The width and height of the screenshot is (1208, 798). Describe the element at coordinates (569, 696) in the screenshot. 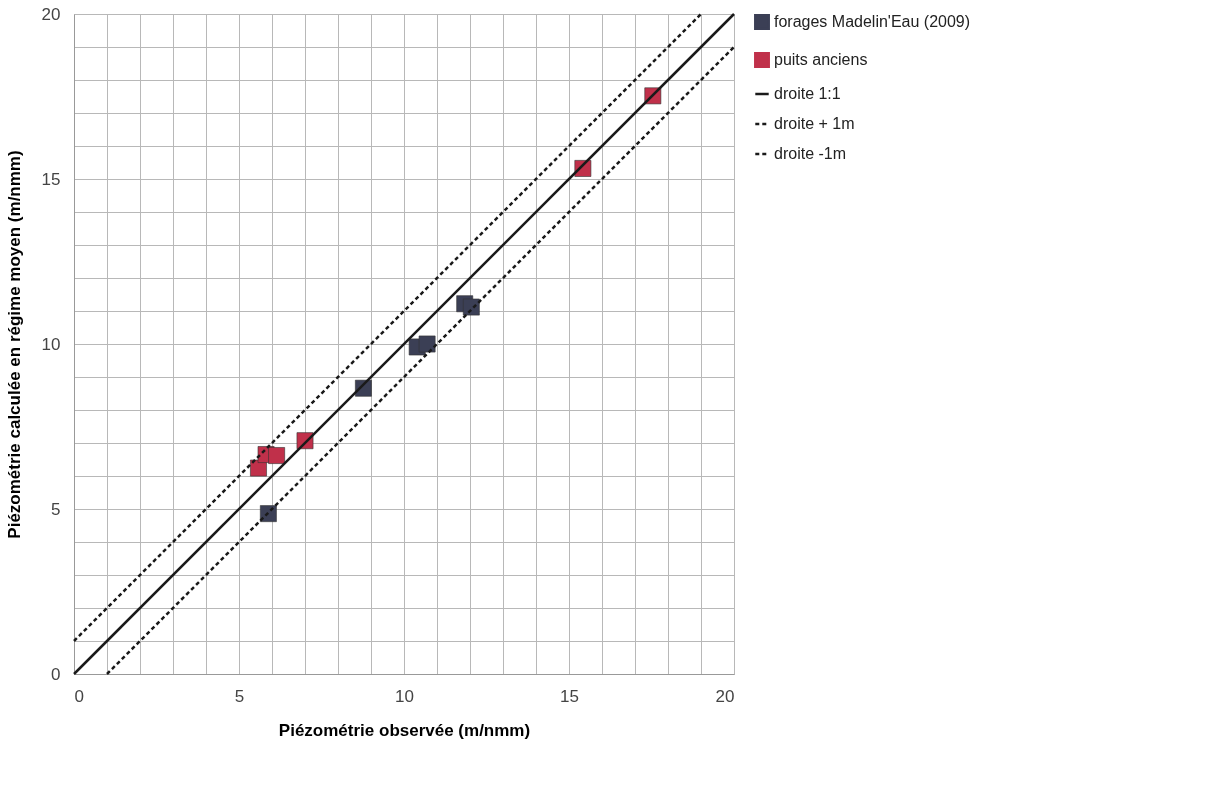

I see `x-tick-label: 15` at that location.